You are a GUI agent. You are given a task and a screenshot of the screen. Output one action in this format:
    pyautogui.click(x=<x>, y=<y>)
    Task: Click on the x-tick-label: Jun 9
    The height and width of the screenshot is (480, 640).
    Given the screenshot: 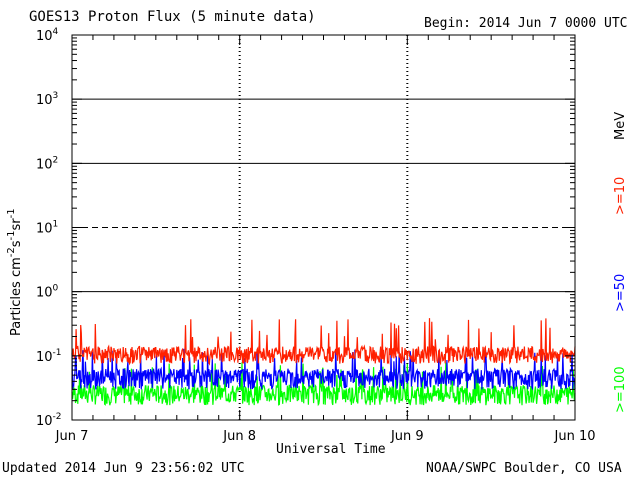 What is the action you would take?
    pyautogui.click(x=407, y=436)
    